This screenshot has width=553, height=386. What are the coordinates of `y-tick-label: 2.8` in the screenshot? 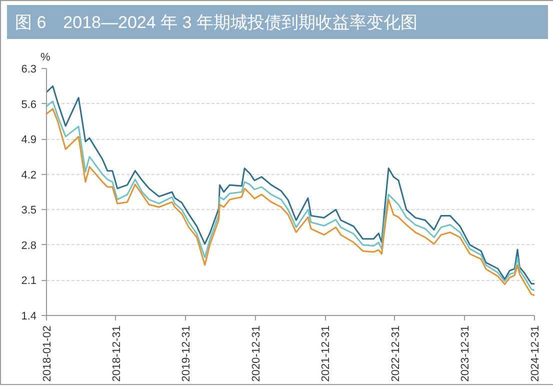 It's located at (29, 246).